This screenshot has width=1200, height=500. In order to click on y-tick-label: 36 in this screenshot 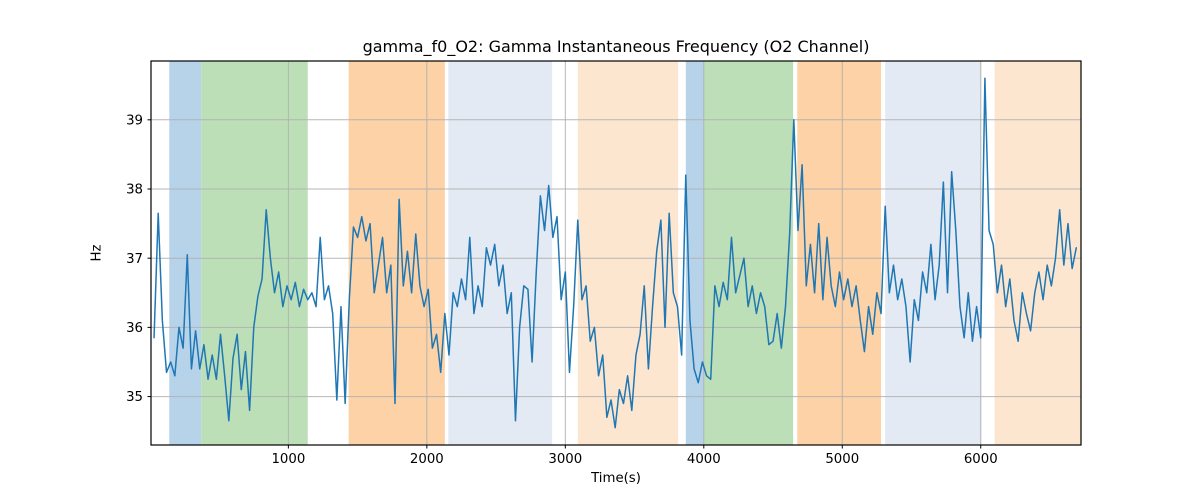, I will do `click(134, 328)`.